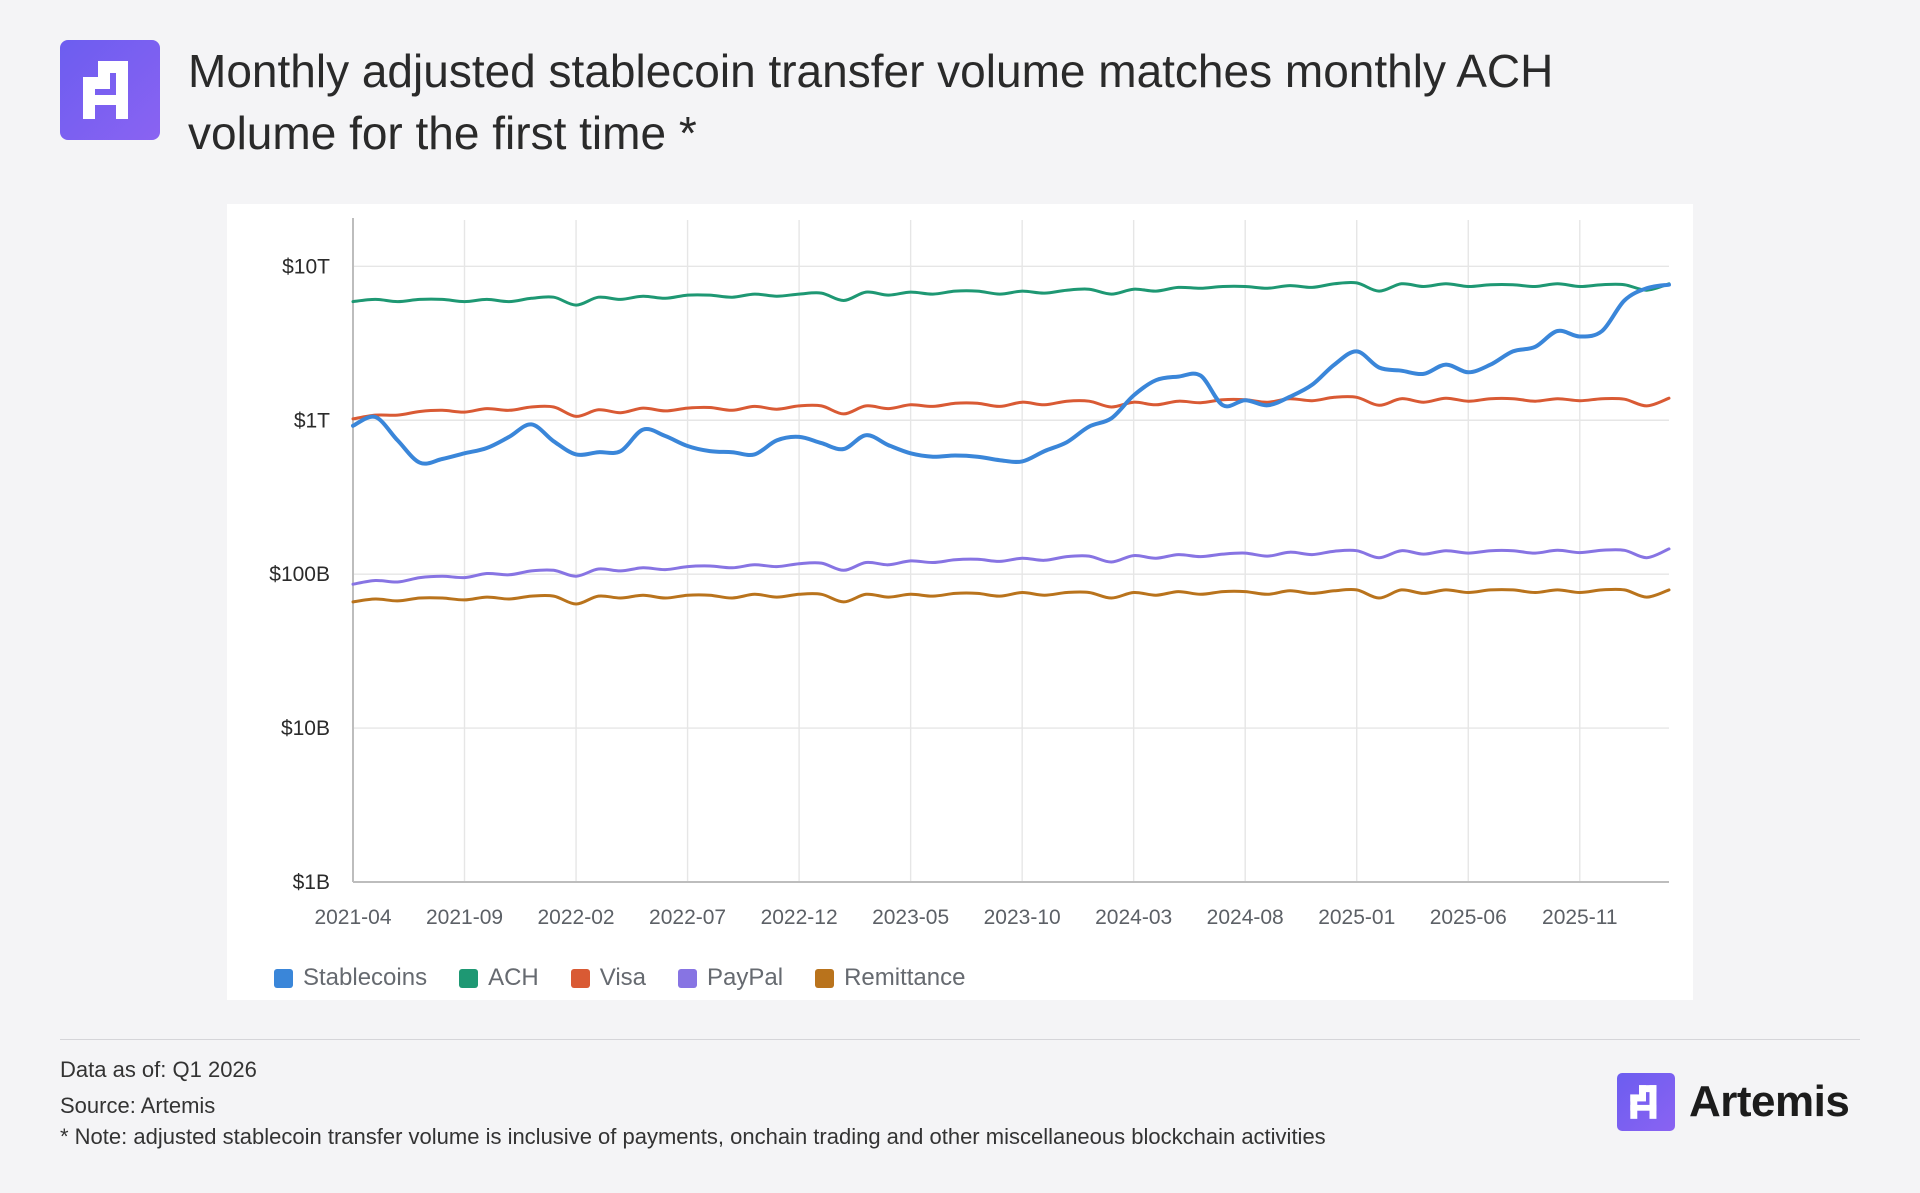  I want to click on legend-swatch-ach, so click(469, 978).